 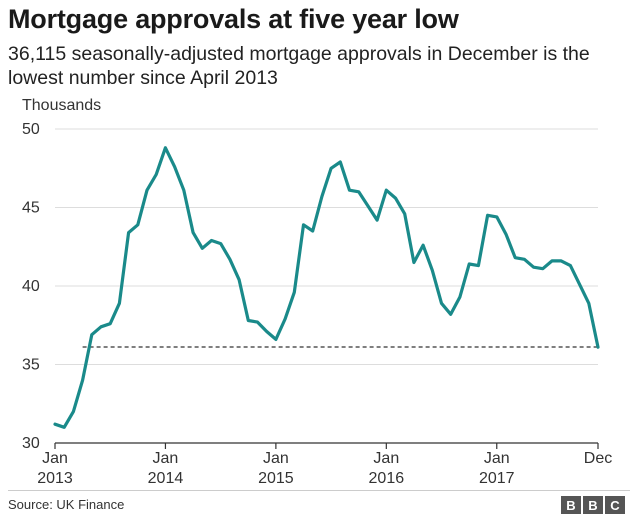 I want to click on x-tick-label: 2016, so click(x=387, y=478).